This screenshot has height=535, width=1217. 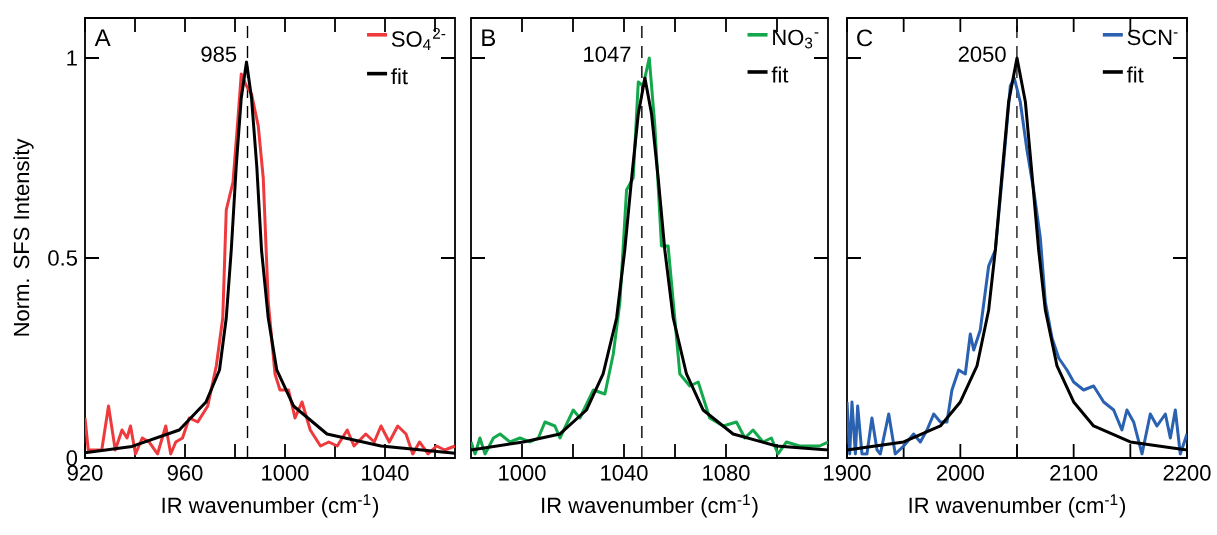 I want to click on x-tick-label: 1900, so click(x=847, y=473).